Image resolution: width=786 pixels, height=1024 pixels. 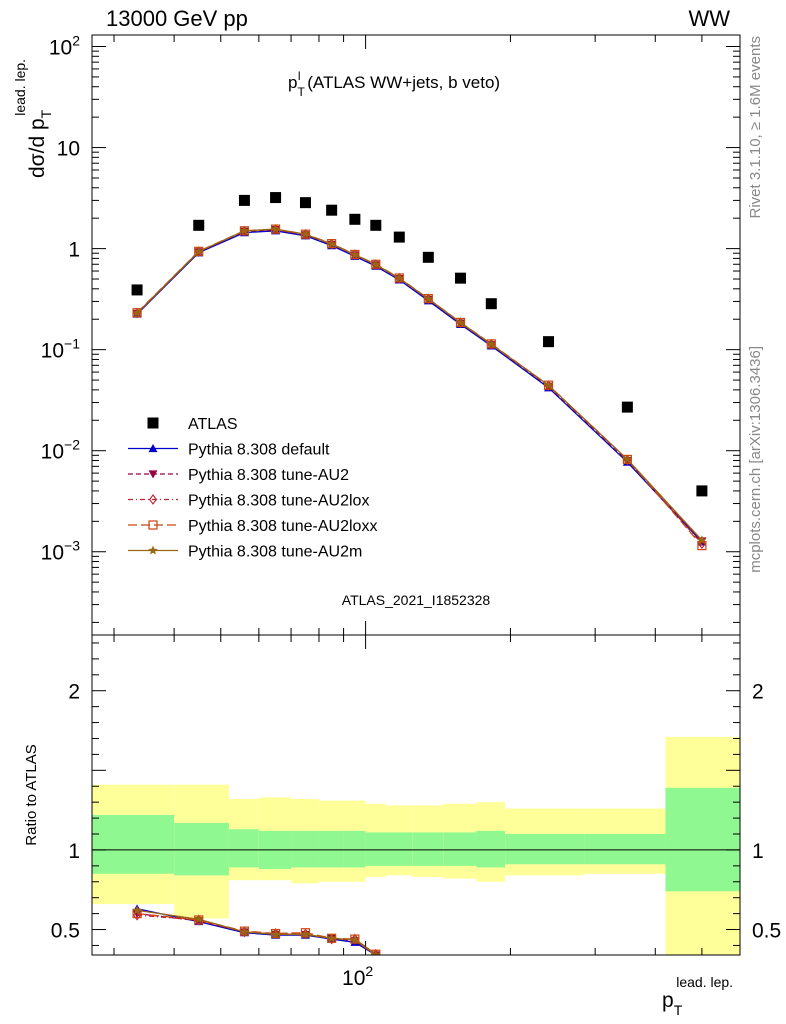 What do you see at coordinates (275, 552) in the screenshot?
I see `legend-label: Pythia 8.308 tune-AU2m` at bounding box center [275, 552].